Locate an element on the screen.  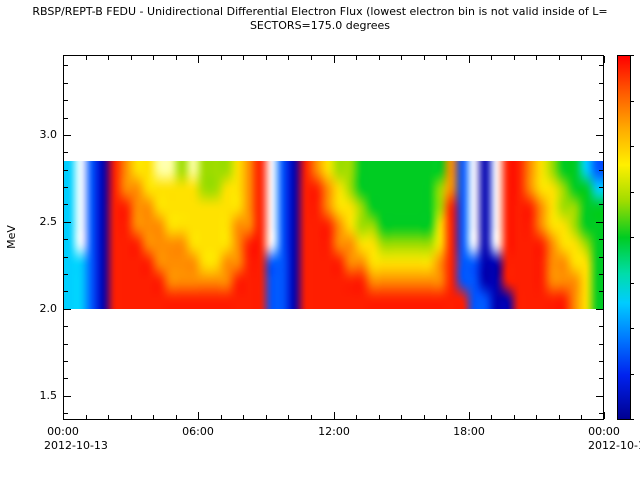
x-tick-label: 18:00 is located at coordinates (469, 431).